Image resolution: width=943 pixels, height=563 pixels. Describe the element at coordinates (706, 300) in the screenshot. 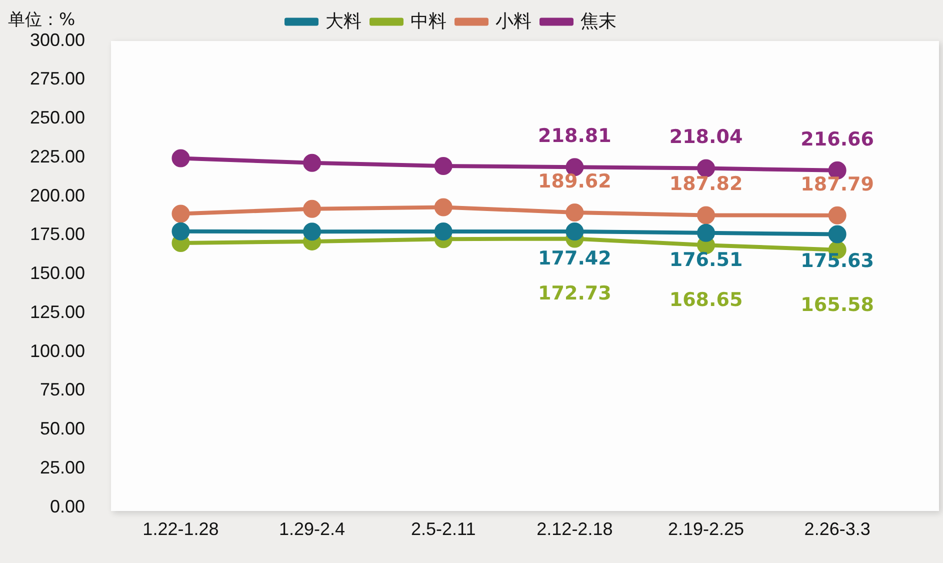

I see `data-label: 168.65` at that location.